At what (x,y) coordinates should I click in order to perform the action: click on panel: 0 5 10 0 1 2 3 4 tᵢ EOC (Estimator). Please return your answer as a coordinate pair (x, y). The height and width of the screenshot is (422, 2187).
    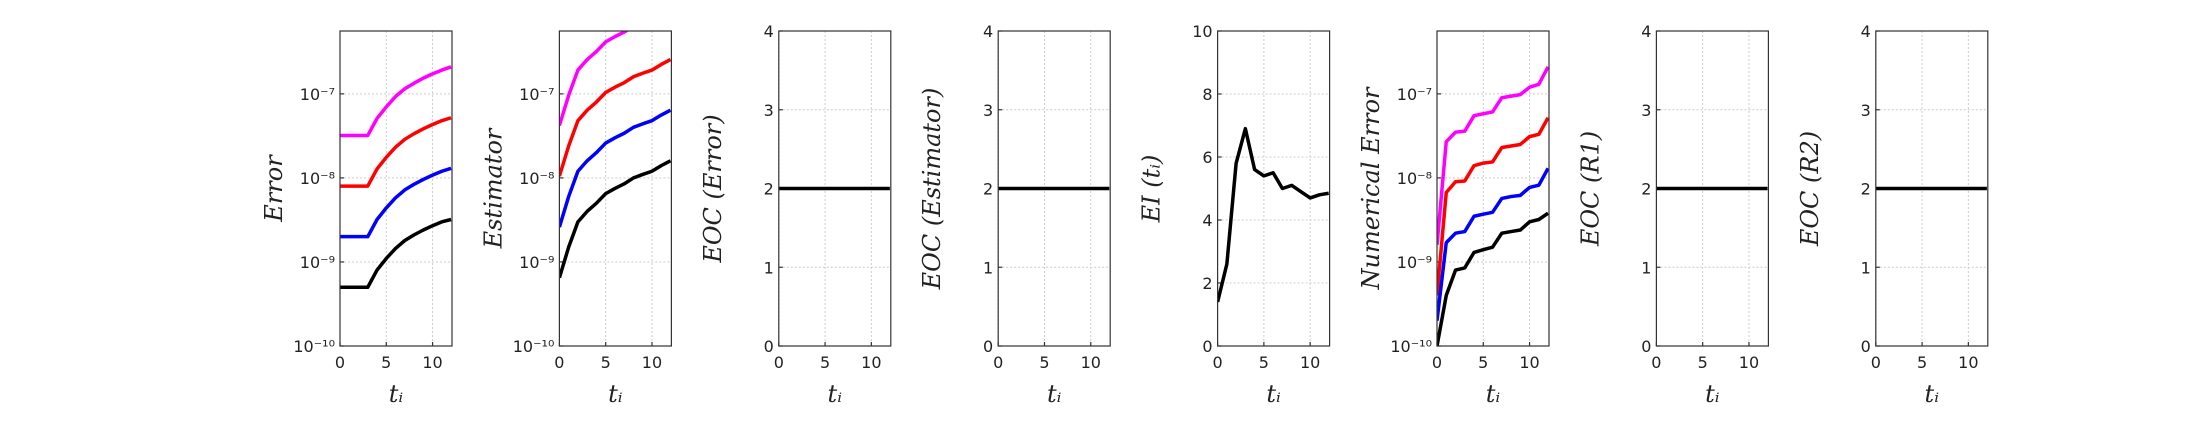
    Looking at the image, I should click on (1014, 215).